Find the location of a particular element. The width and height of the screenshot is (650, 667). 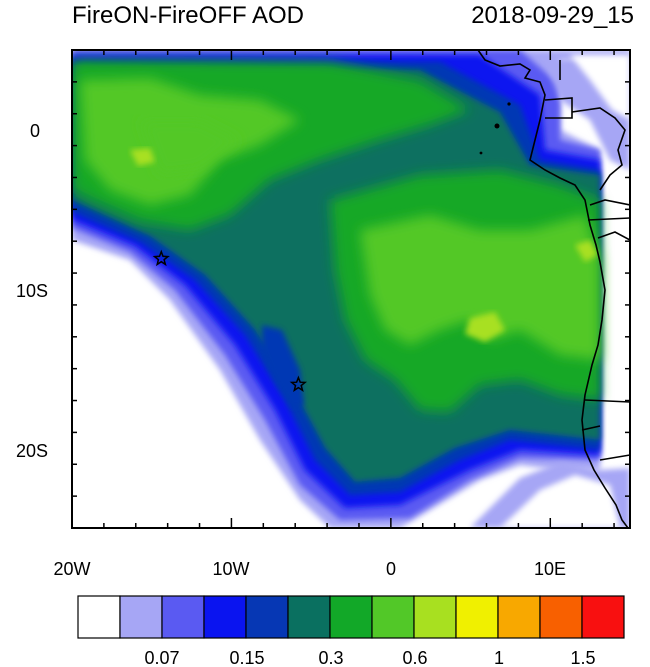

x-tick-label: 10E is located at coordinates (550, 569).